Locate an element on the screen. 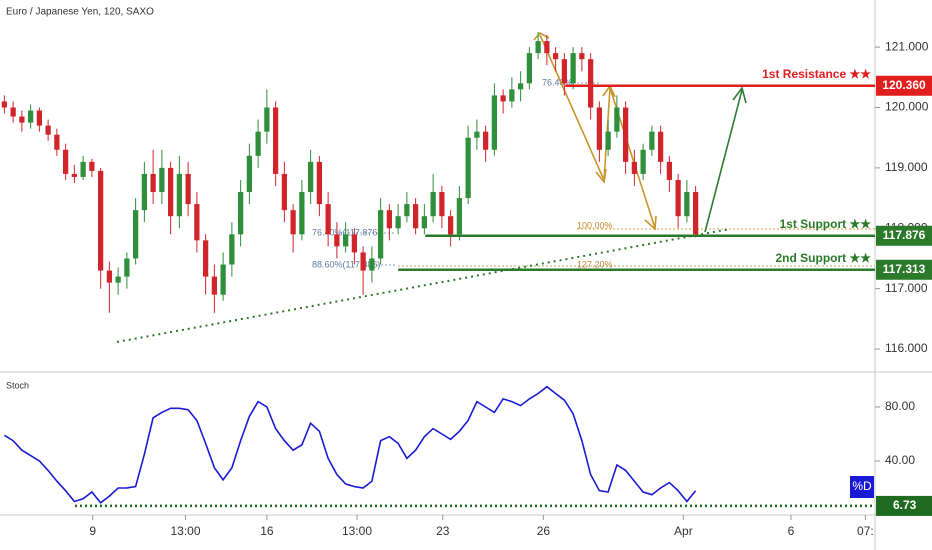  level-label: 120.360 is located at coordinates (904, 85).